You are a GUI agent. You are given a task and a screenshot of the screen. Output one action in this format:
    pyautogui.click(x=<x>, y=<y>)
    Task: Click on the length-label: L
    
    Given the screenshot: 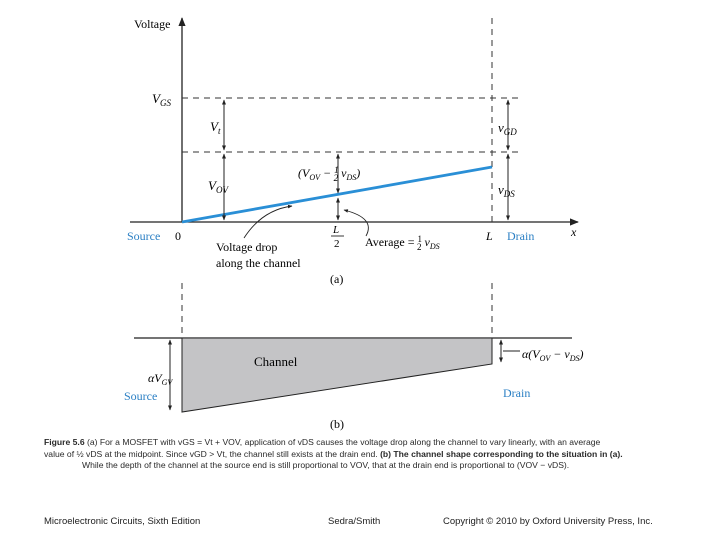 What is the action you would take?
    pyautogui.click(x=489, y=236)
    